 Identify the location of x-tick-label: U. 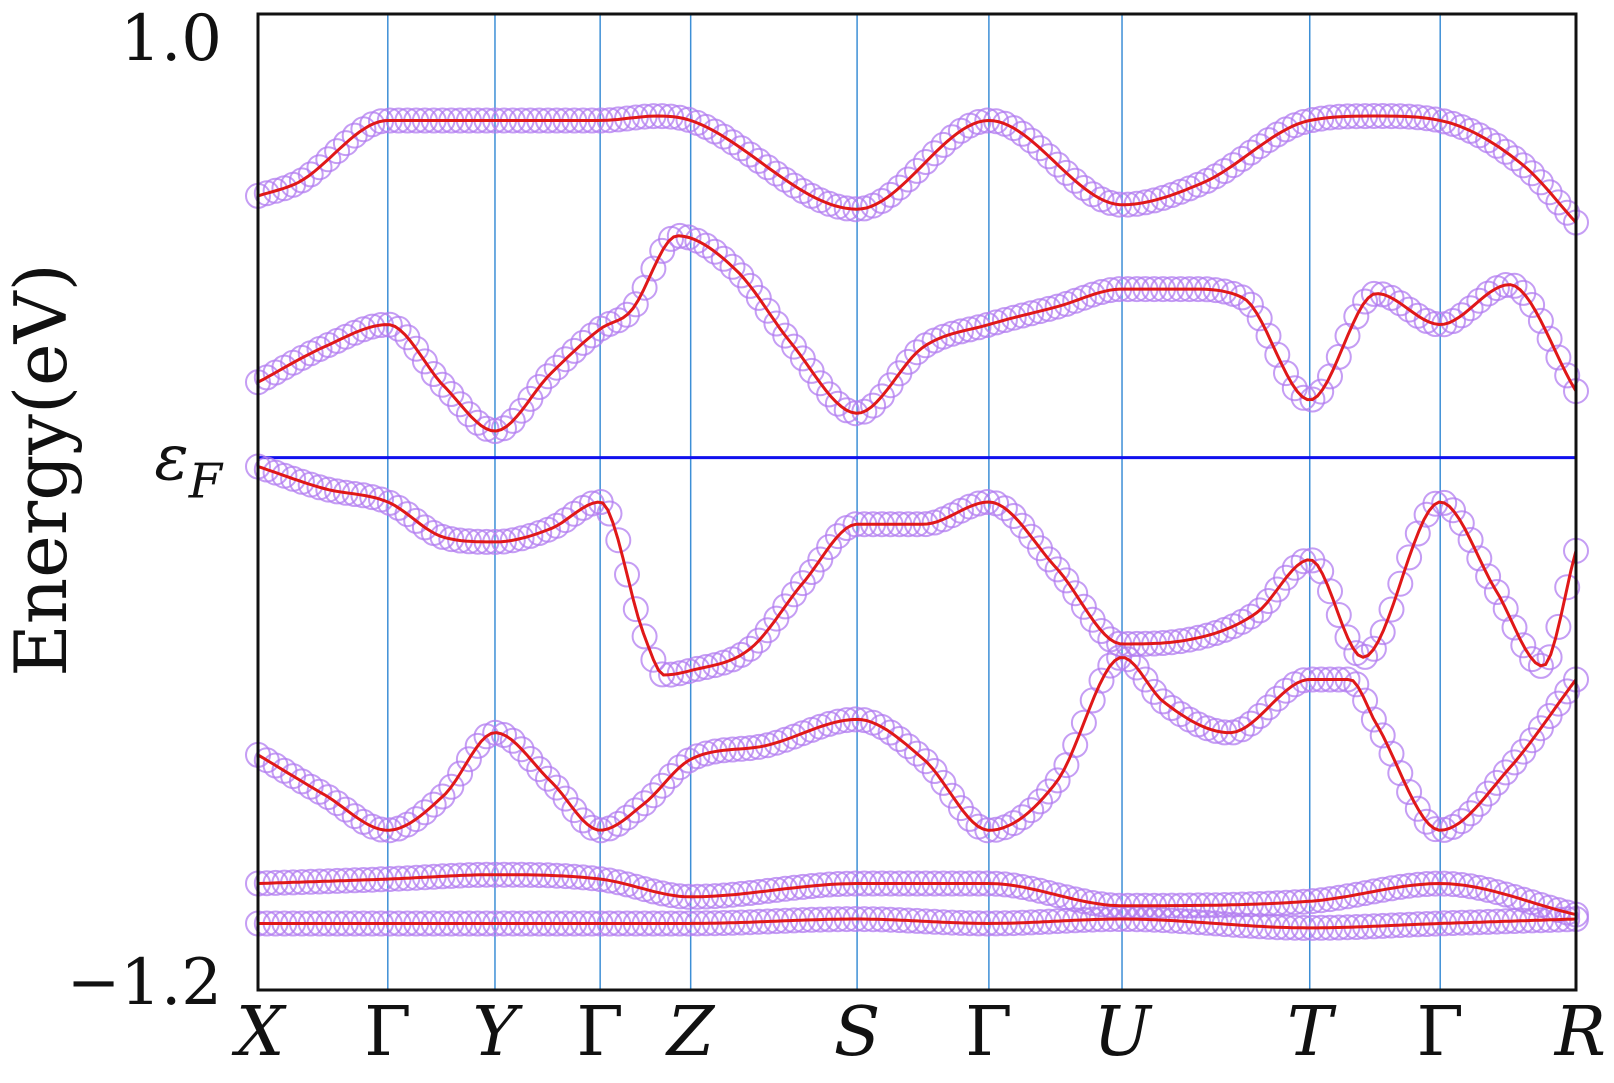
(1123, 1032).